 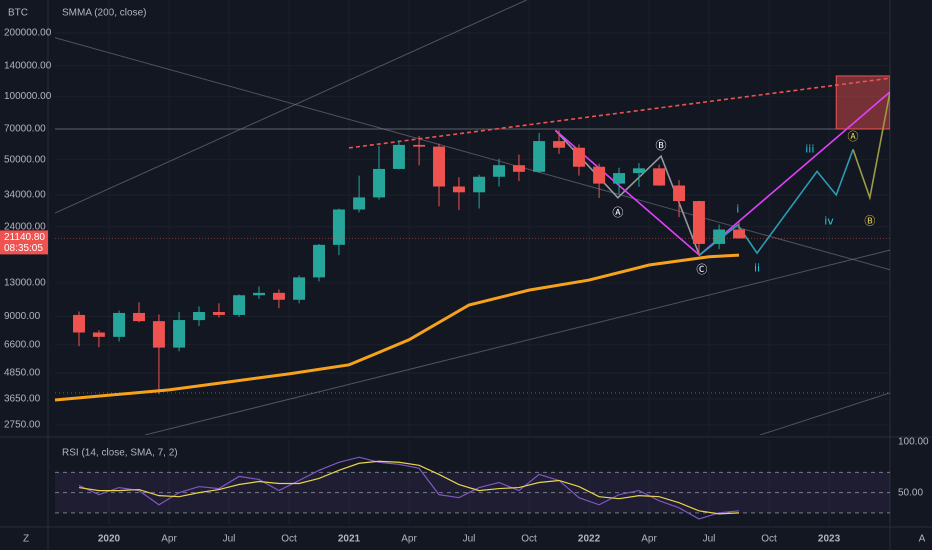 What do you see at coordinates (829, 220) in the screenshot?
I see `wave-label: iv` at bounding box center [829, 220].